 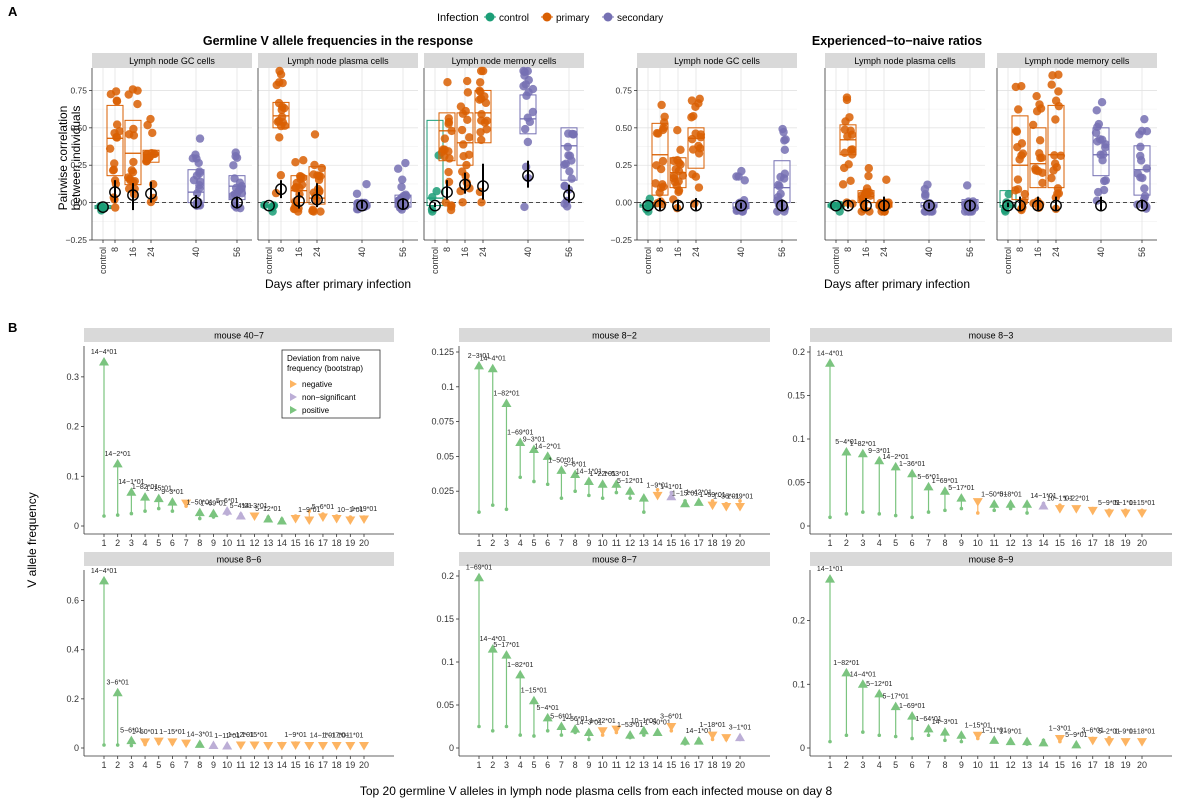 I want to click on allele-label: 1−50*01, so click(x=657, y=723).